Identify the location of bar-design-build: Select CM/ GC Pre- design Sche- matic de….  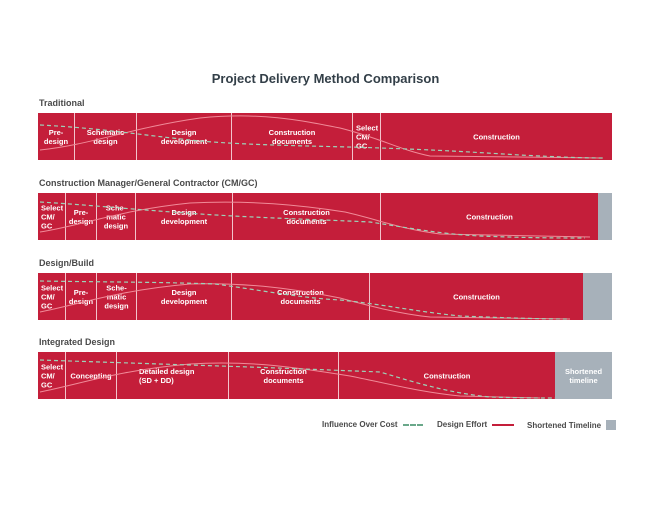
(325, 296).